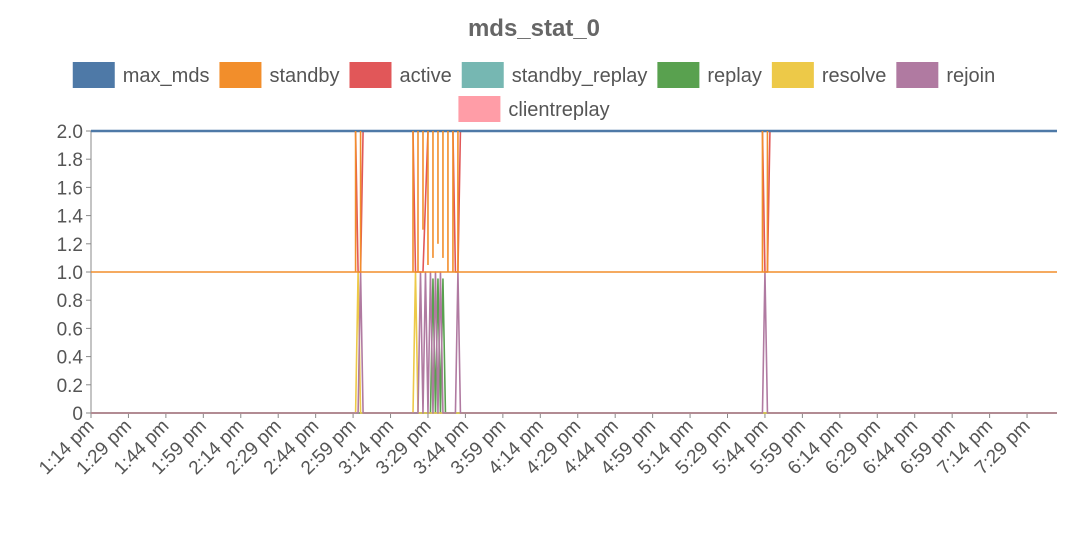 The height and width of the screenshot is (538, 1068). Describe the element at coordinates (70, 160) in the screenshot. I see `y-tick-label: 1.8` at that location.